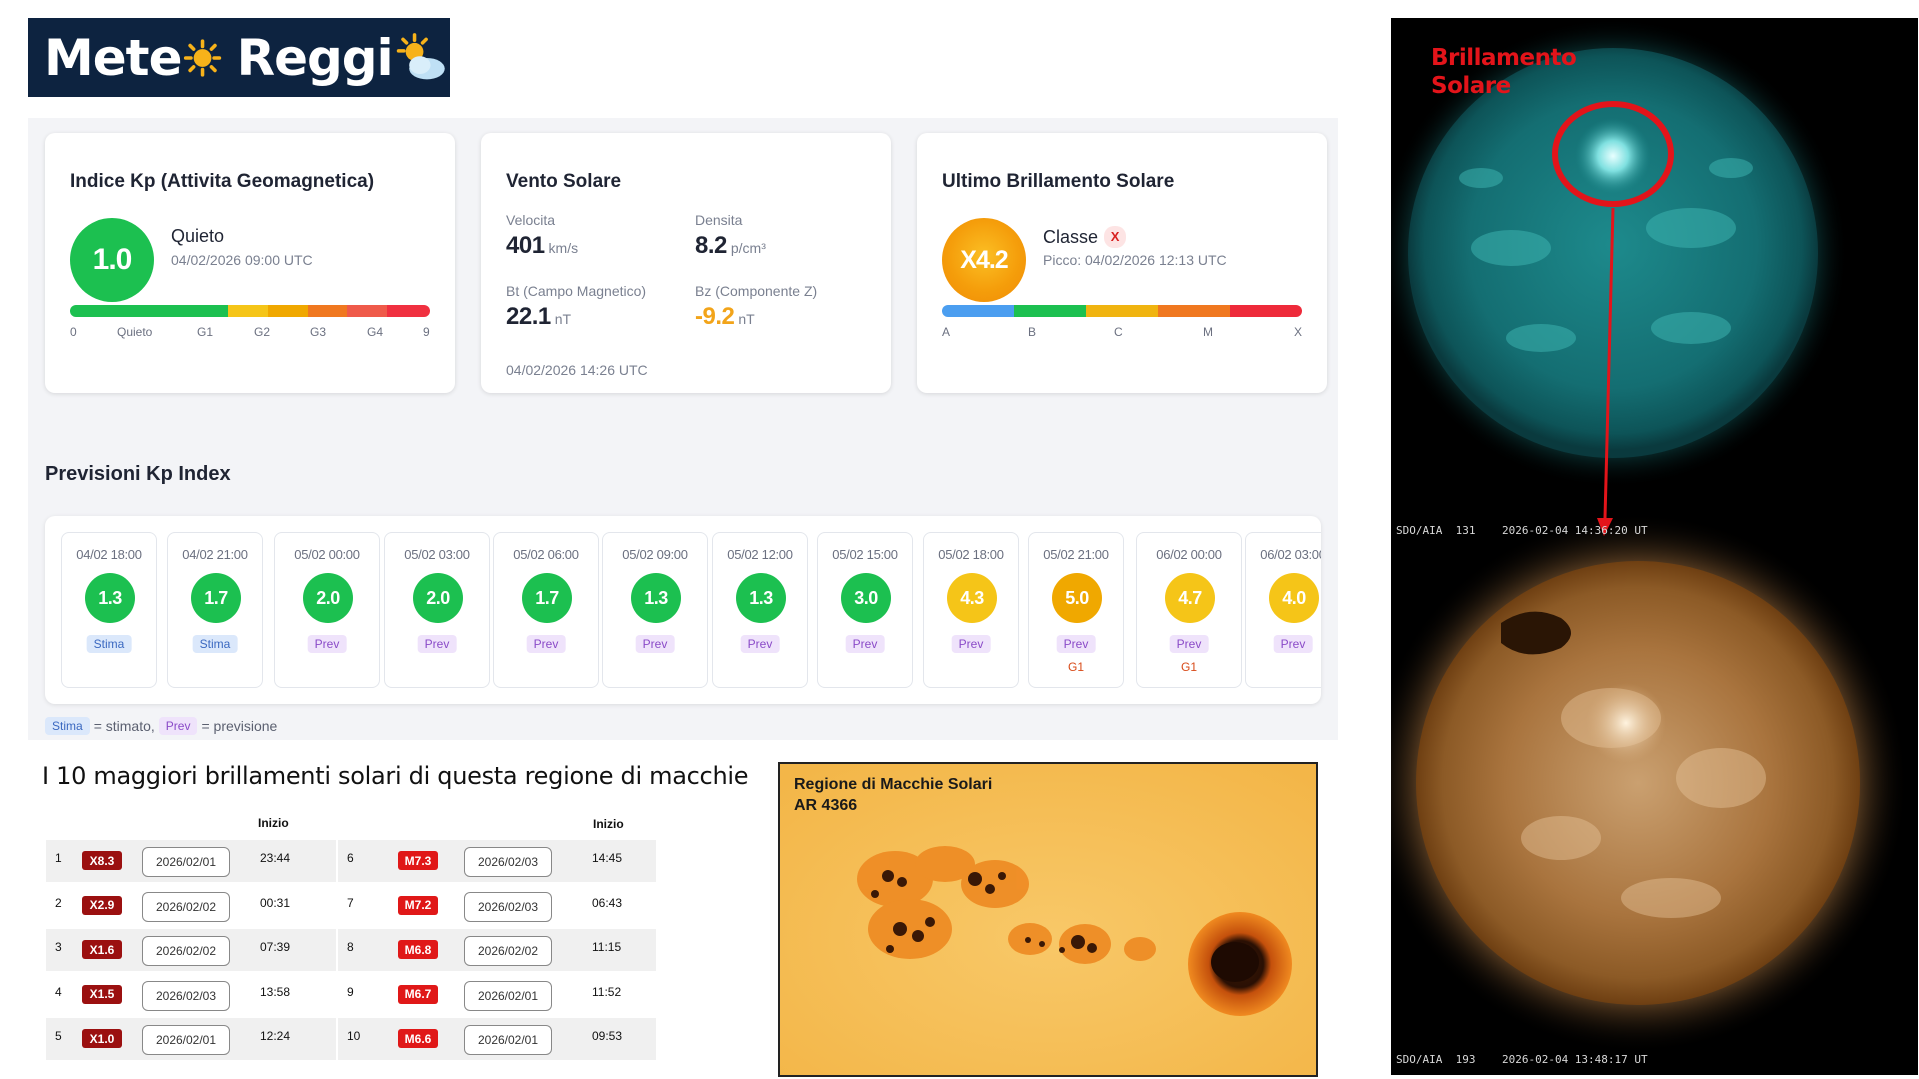 The height and width of the screenshot is (1079, 1919). I want to click on table-row: 3 X1.6 2026/02/02 07:39, so click(191, 950).